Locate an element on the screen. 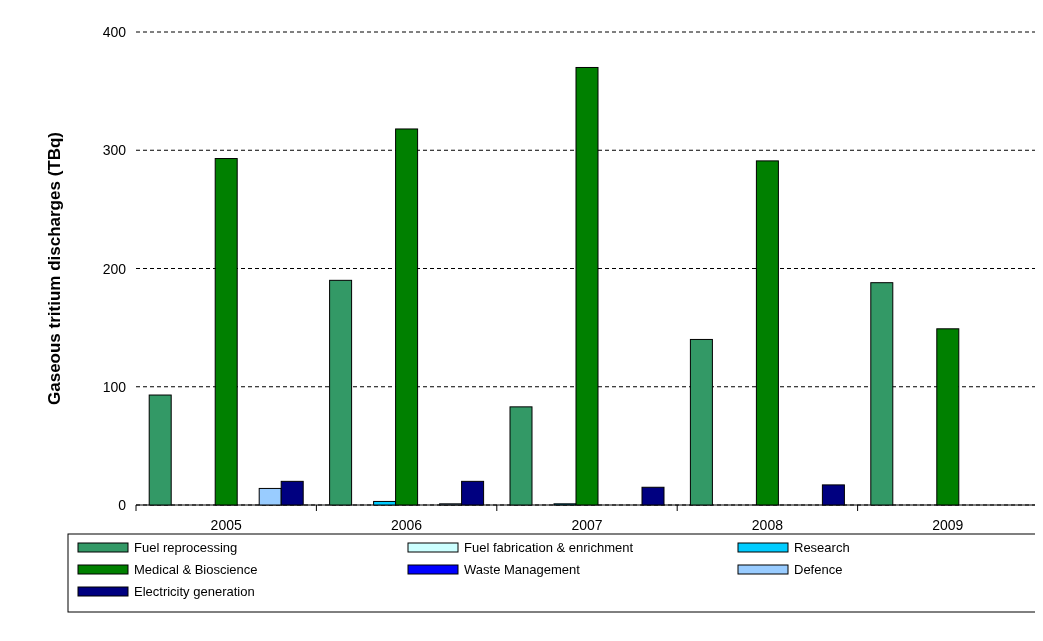 Image resolution: width=1043 pixels, height=641 pixels. legend-label: Defence is located at coordinates (818, 569).